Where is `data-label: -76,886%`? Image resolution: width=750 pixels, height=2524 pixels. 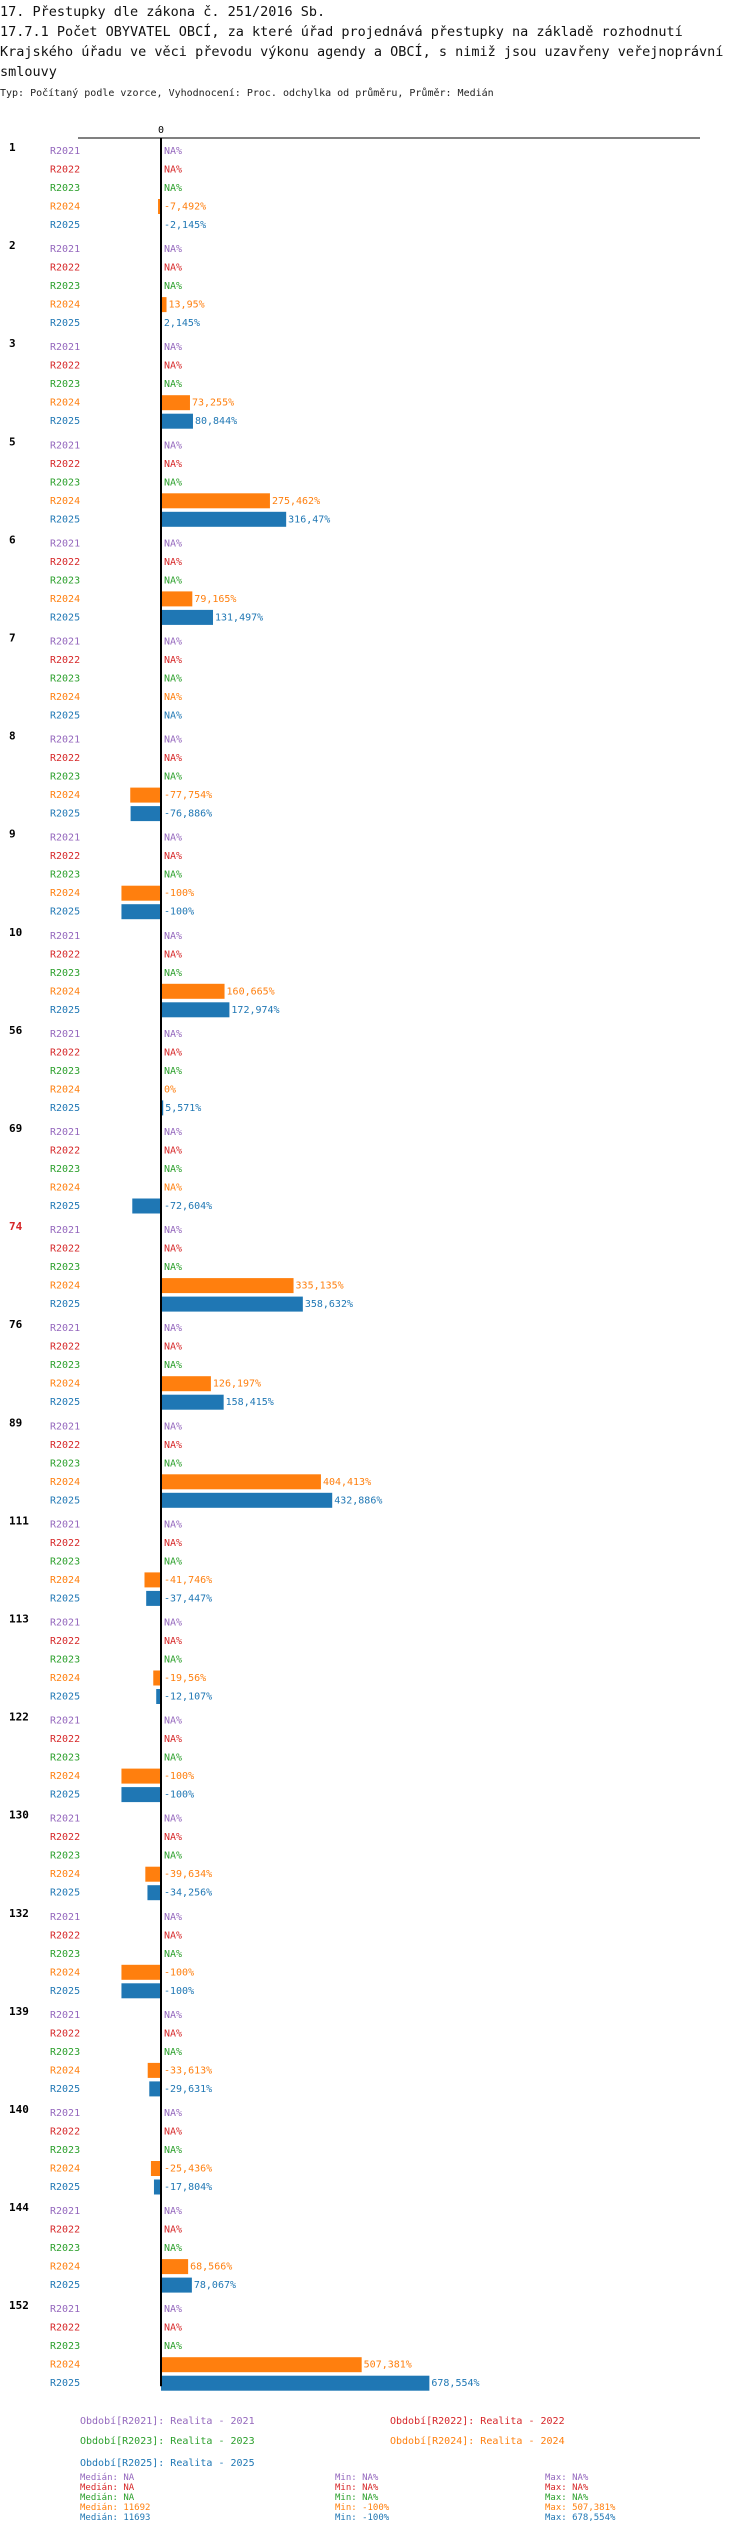
data-label: -76,886% is located at coordinates (188, 814).